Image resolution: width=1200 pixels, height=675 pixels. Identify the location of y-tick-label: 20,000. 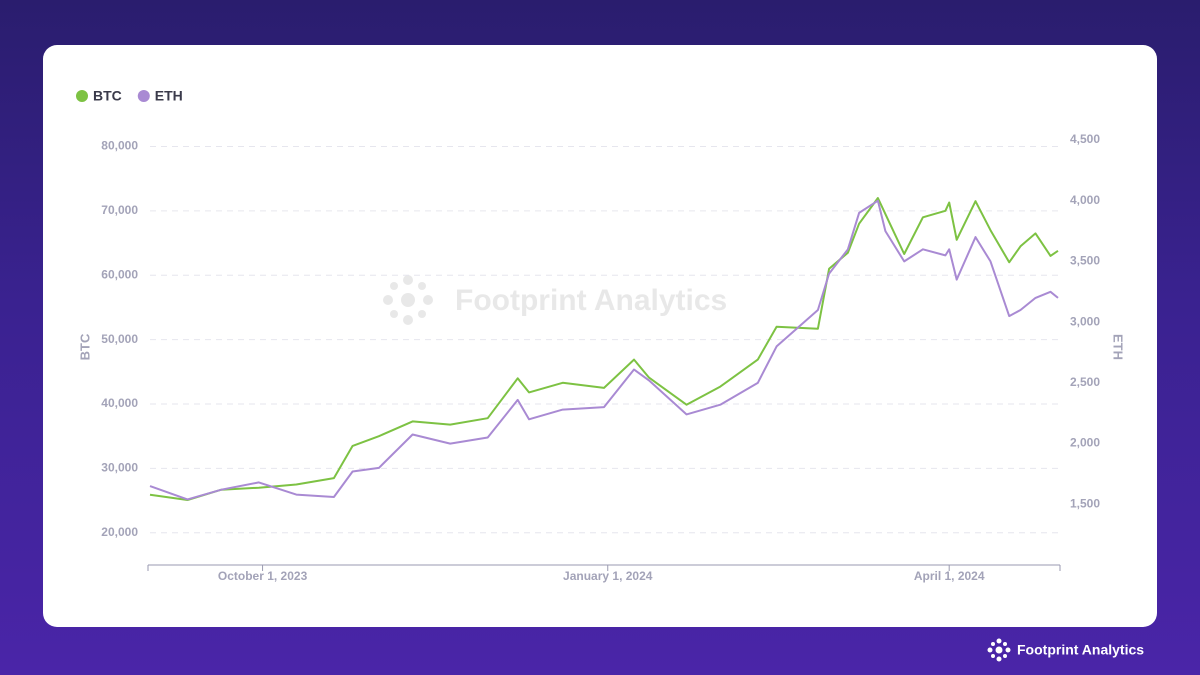
(119, 532).